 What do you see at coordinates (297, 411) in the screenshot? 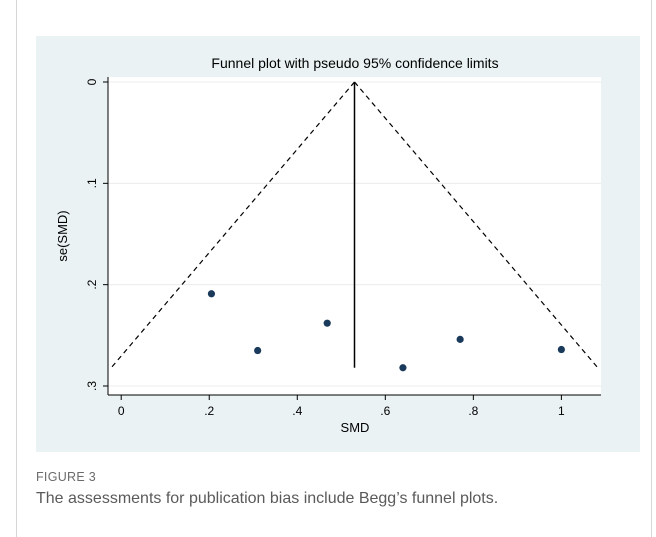
I see `x-tick-label: .4` at bounding box center [297, 411].